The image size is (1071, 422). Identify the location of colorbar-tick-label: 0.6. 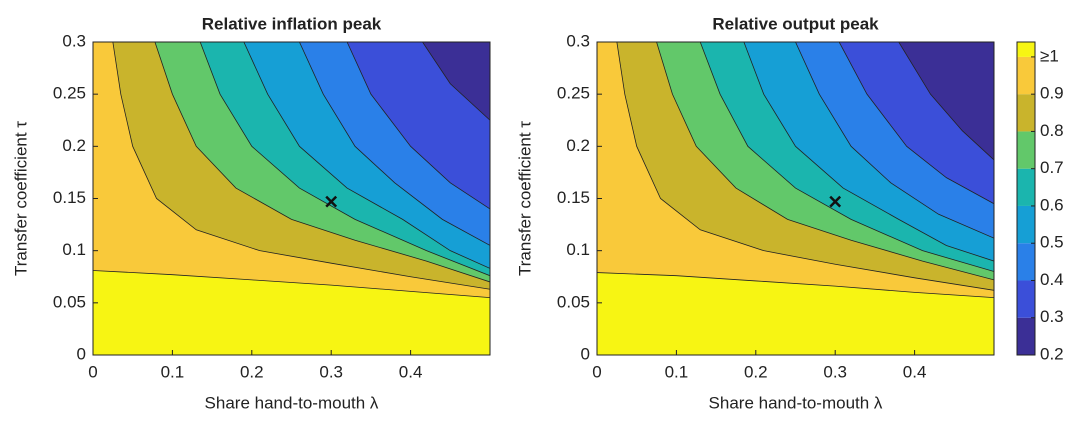
(1052, 204).